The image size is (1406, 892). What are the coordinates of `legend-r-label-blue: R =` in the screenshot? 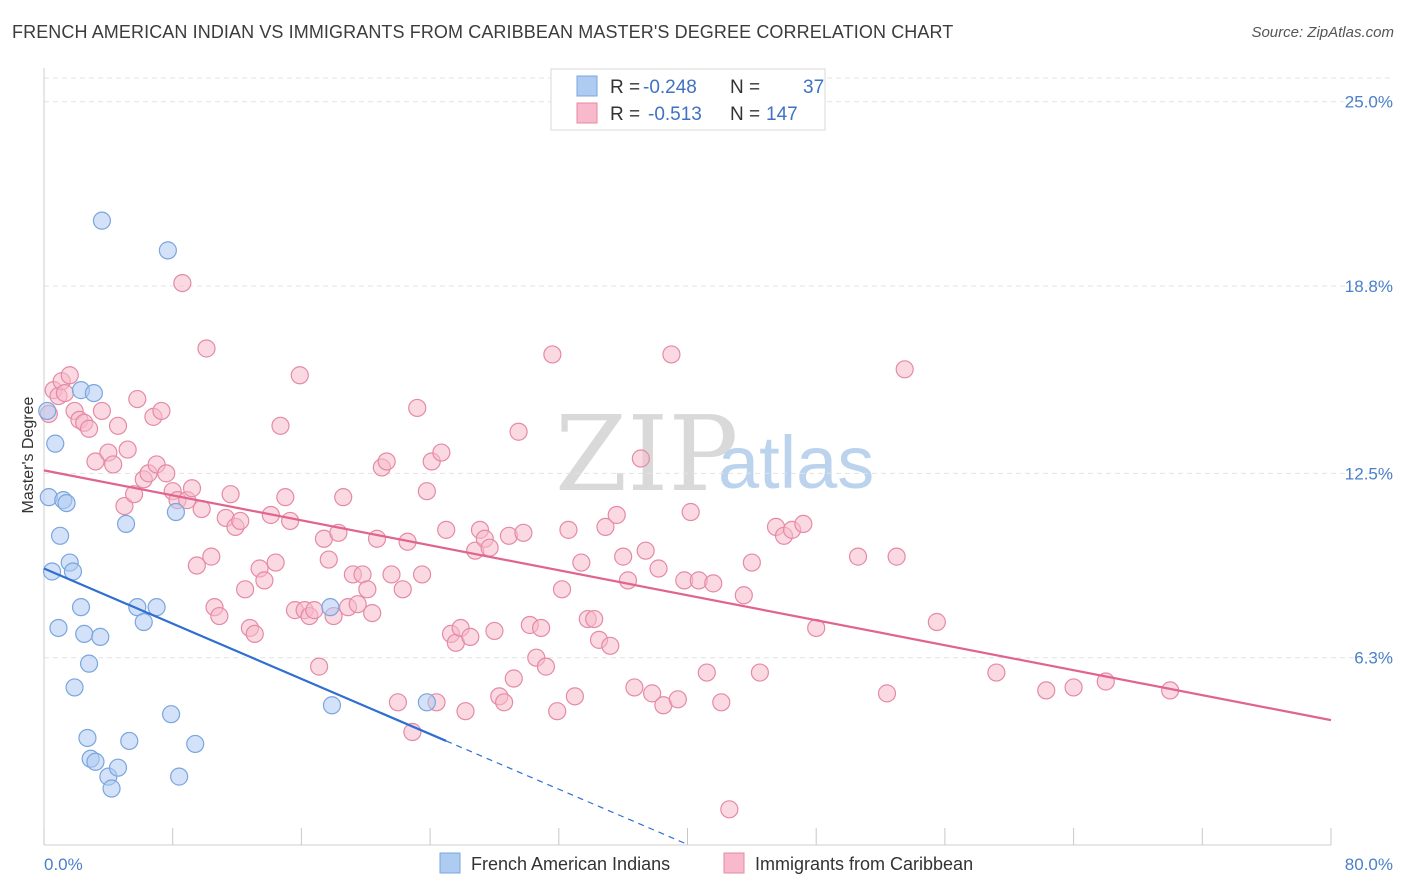 It's located at (625, 87).